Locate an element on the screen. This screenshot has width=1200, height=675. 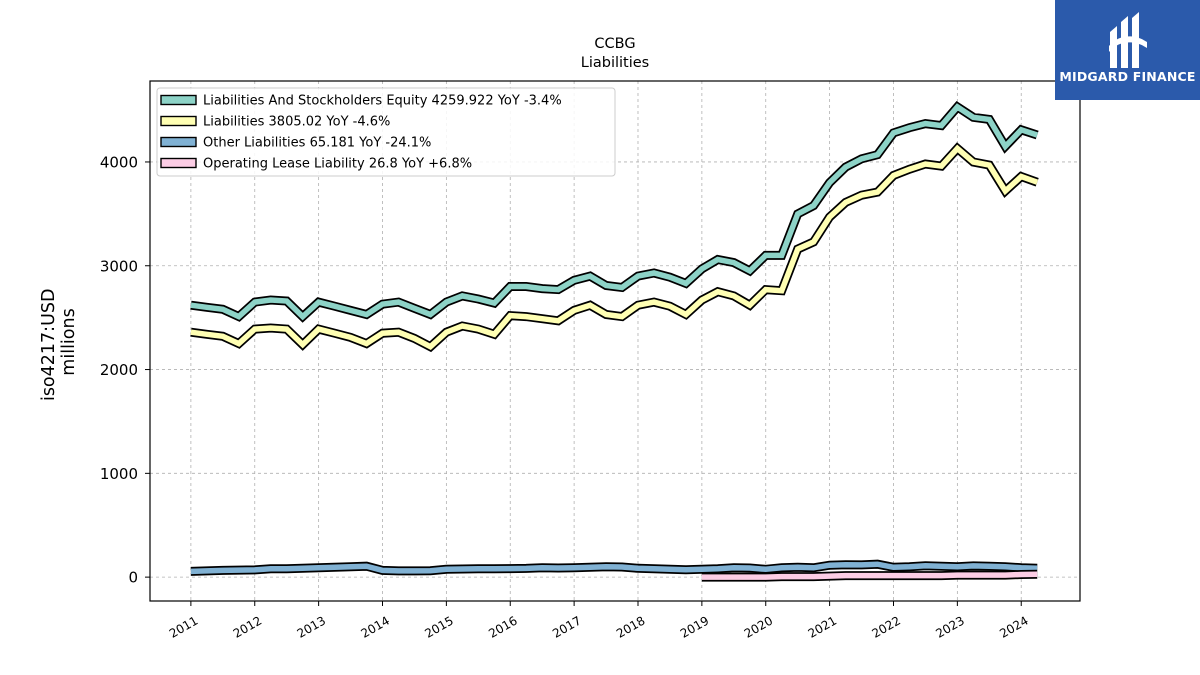
y-tick-label: 4000 is located at coordinates (119, 162).